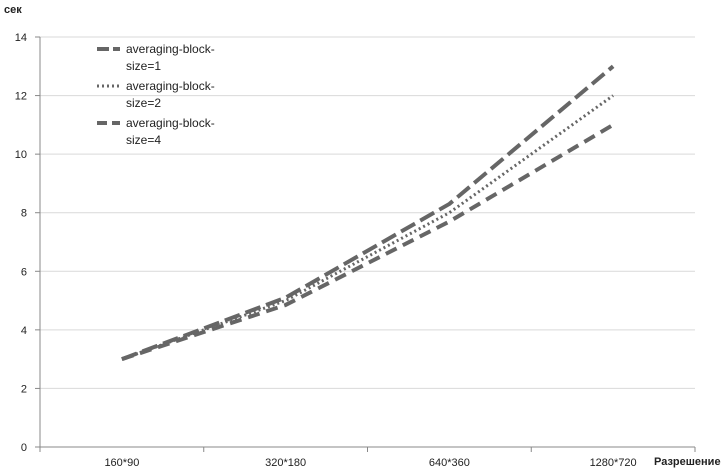  Describe the element at coordinates (24, 331) in the screenshot. I see `y-tick-label: 4` at that location.